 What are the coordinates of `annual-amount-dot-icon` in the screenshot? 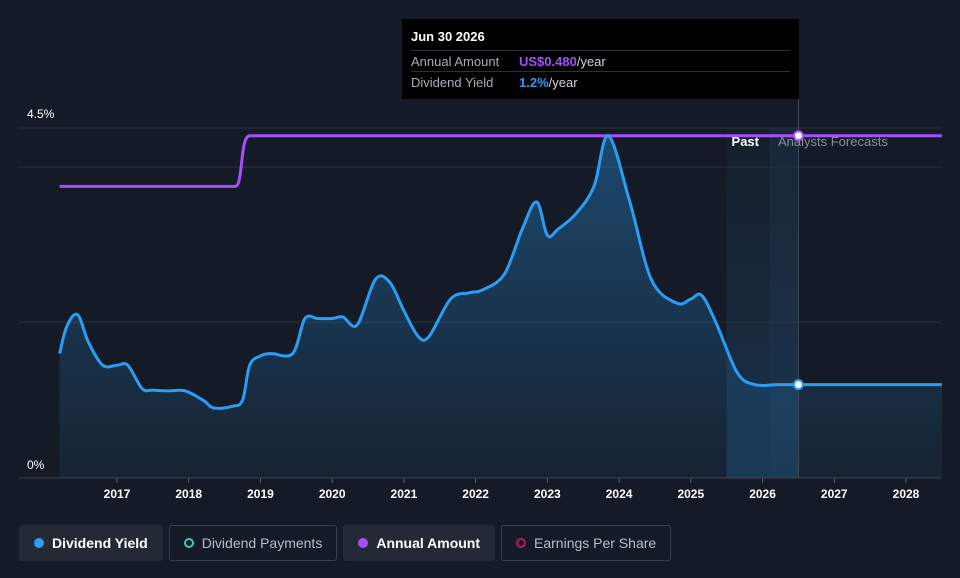 It's located at (363, 543).